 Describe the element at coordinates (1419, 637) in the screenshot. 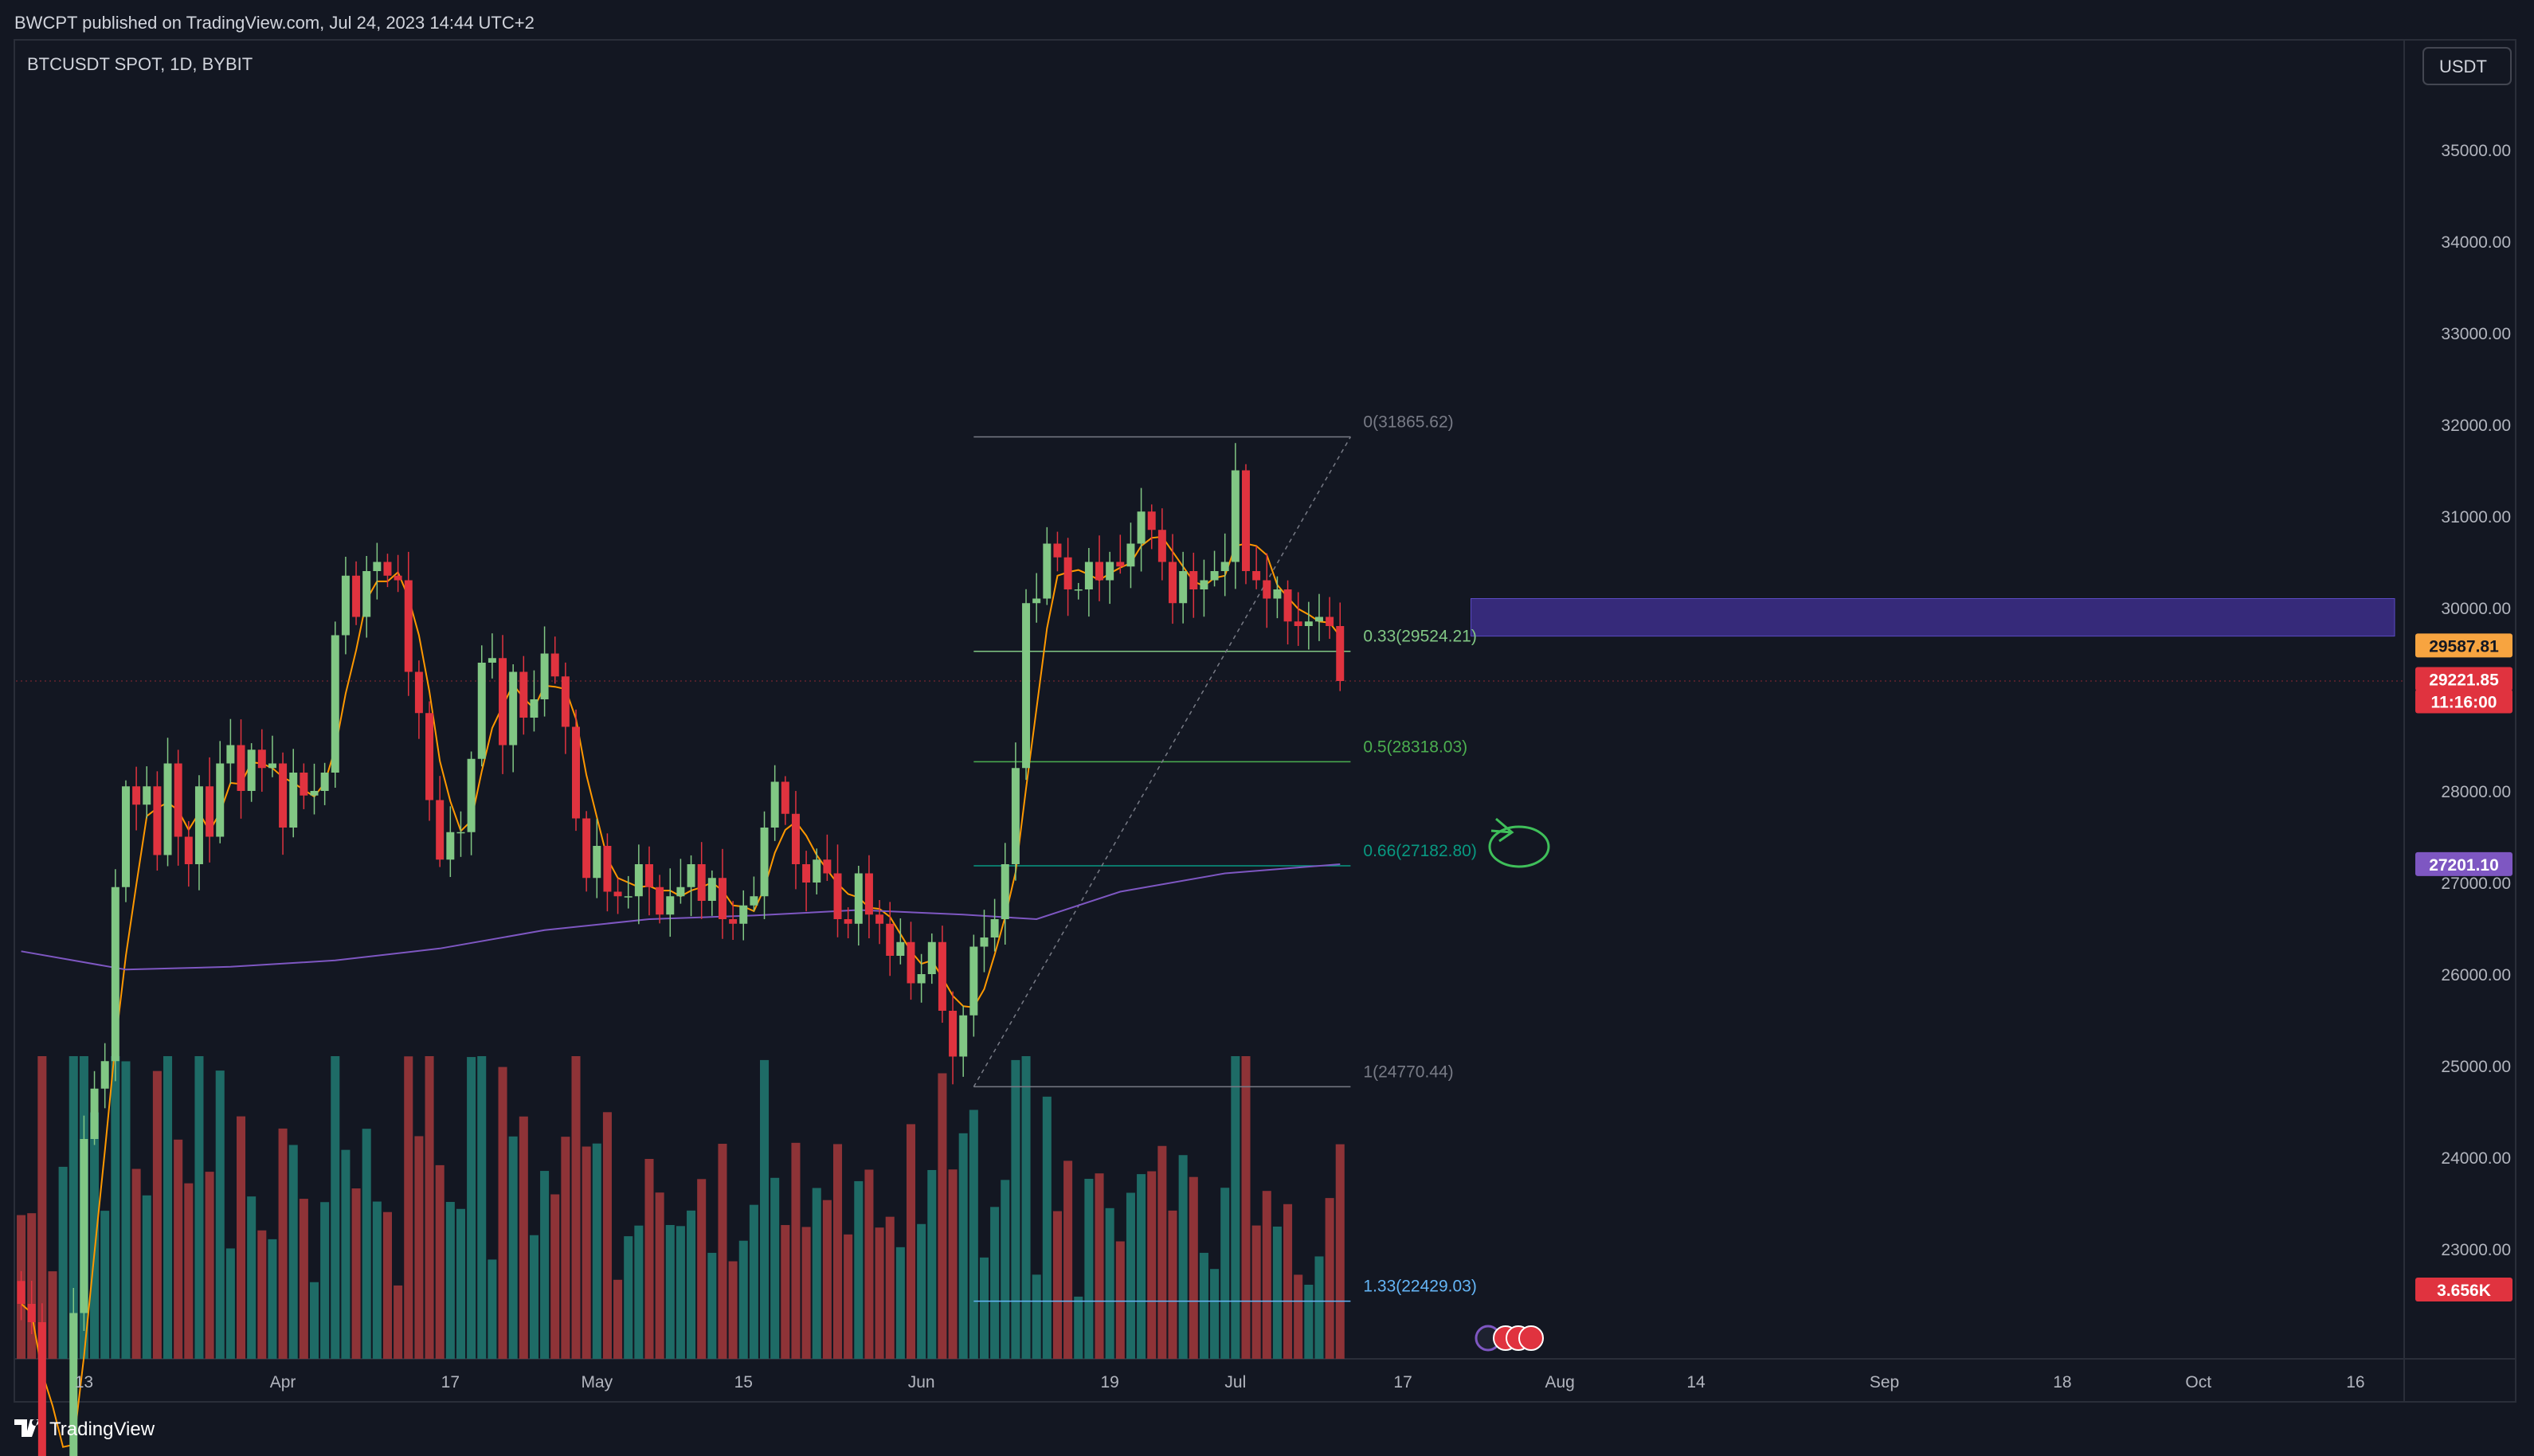

I see `fib-level-label: 0.33(29524.21)` at that location.